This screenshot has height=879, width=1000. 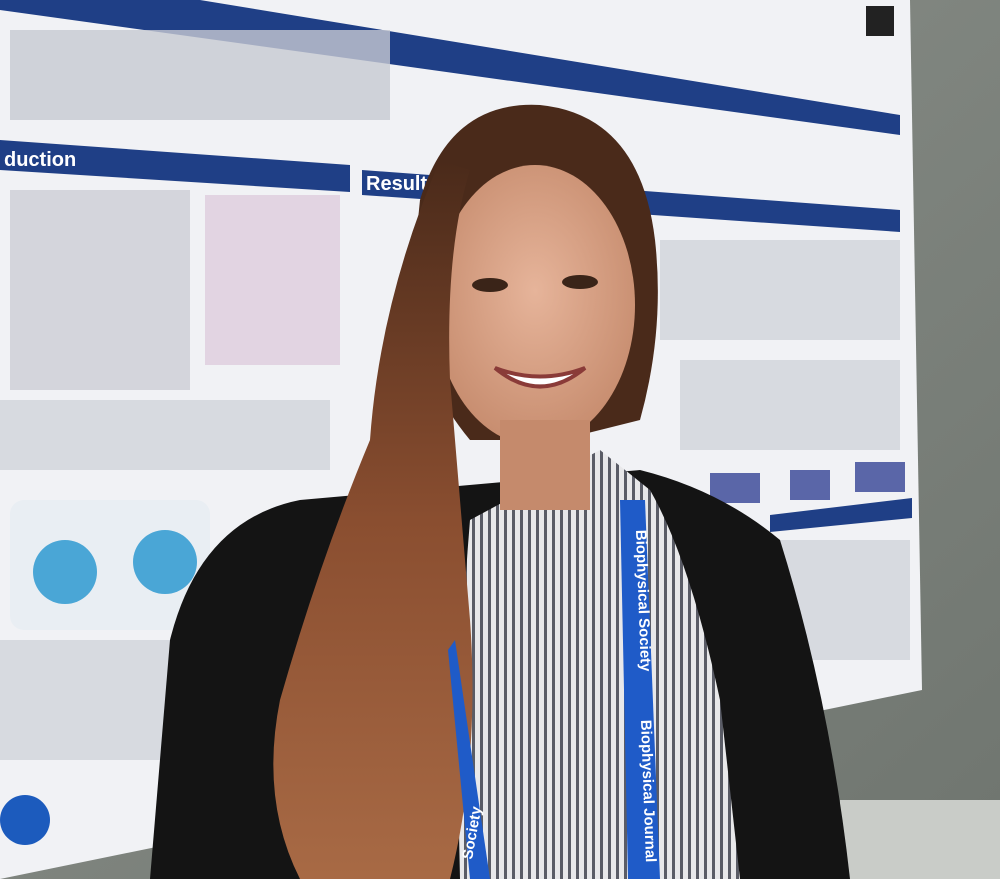 What do you see at coordinates (540, 377) in the screenshot?
I see `smile` at bounding box center [540, 377].